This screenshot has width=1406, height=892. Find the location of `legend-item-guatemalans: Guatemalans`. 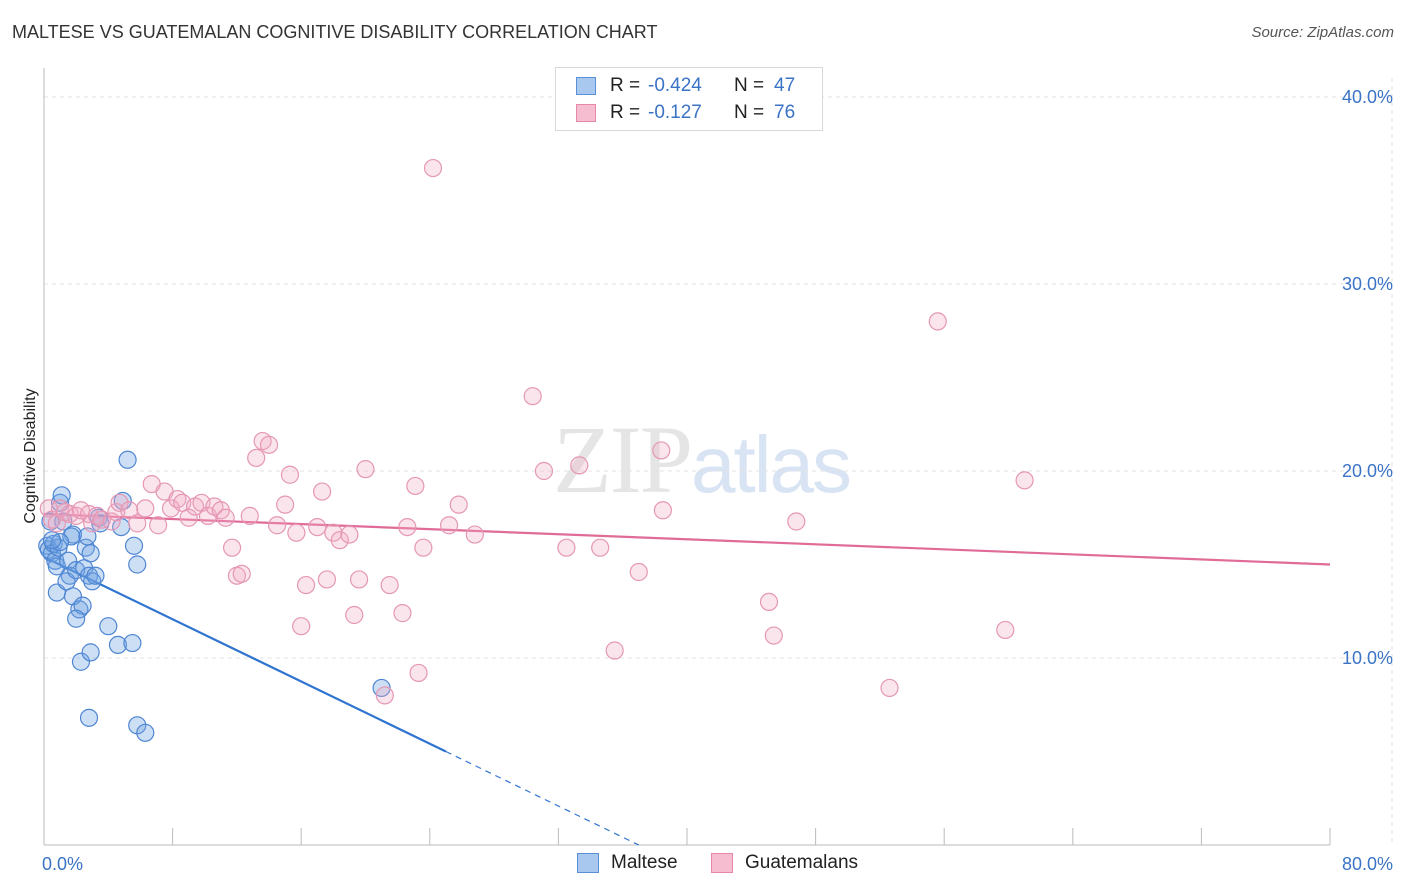

legend-item-guatemalans: Guatemalans is located at coordinates (784, 863).